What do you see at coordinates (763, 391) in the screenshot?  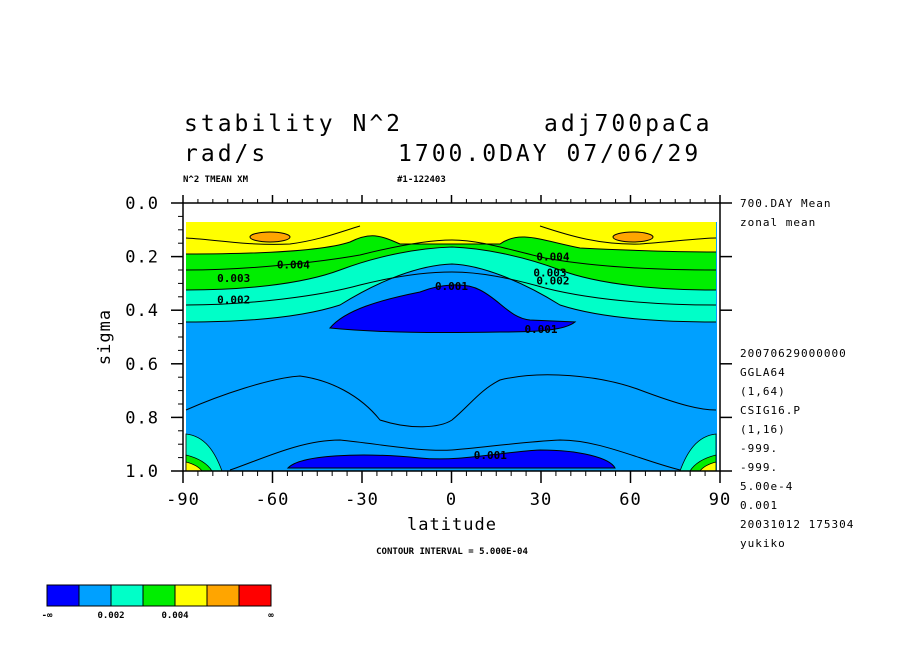 I see `info-line: (1,64)` at bounding box center [763, 391].